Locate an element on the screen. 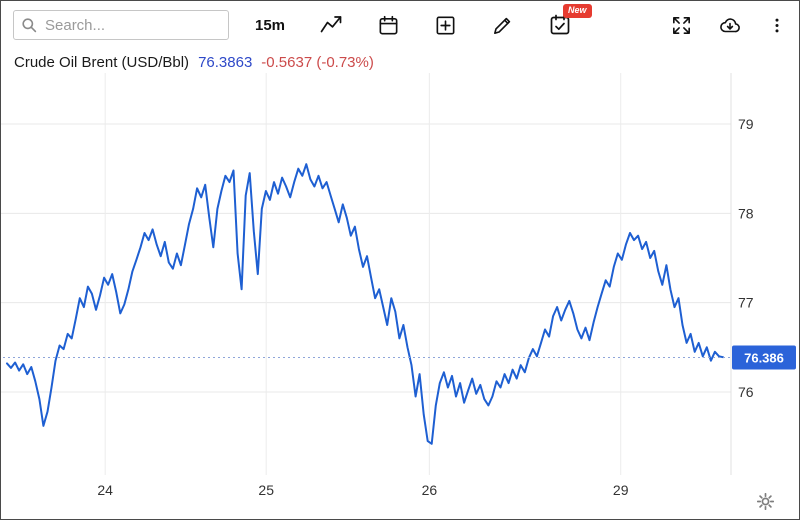 This screenshot has height=520, width=800. interval-button: 15m is located at coordinates (270, 25).